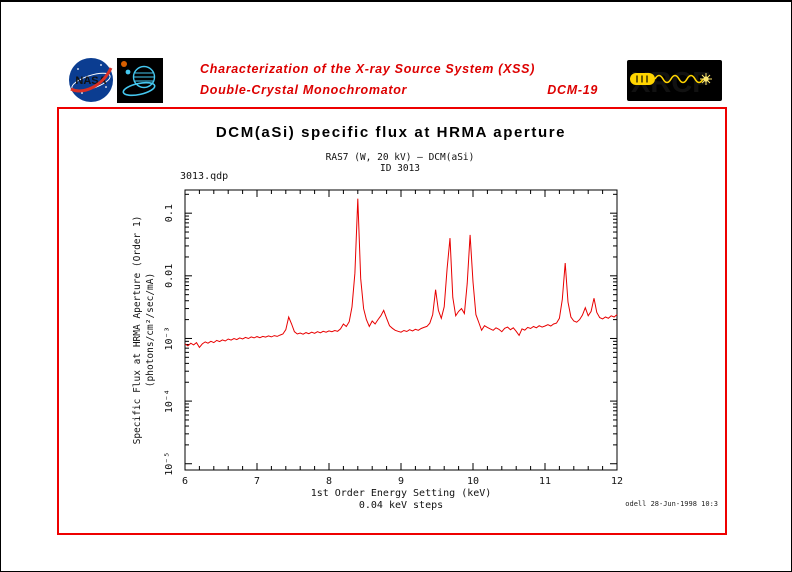  I want to click on header-title-line2-row: Double-Crystal Monochromator DCM-19, so click(399, 90).